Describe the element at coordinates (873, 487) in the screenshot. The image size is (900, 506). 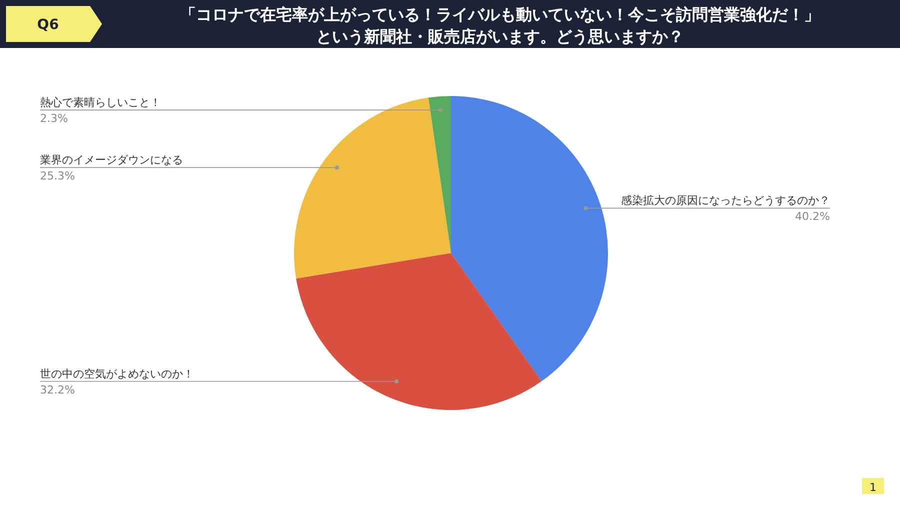
I see `text: 1` at that location.